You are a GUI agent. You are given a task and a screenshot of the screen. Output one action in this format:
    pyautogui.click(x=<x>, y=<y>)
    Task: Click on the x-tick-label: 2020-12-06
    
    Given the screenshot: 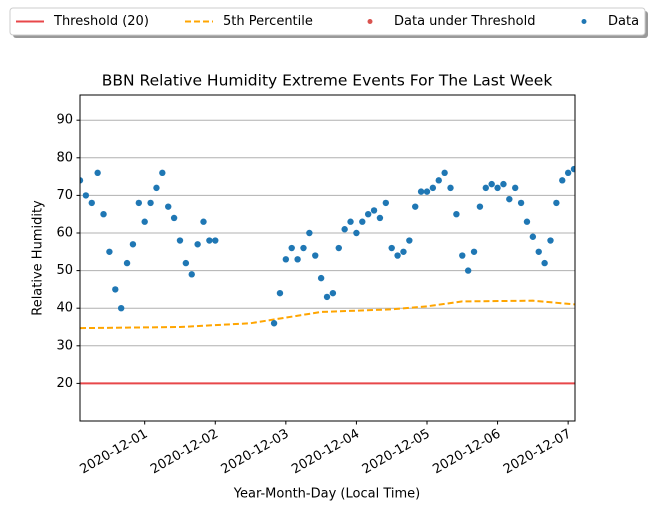 What is the action you would take?
    pyautogui.click(x=466, y=452)
    